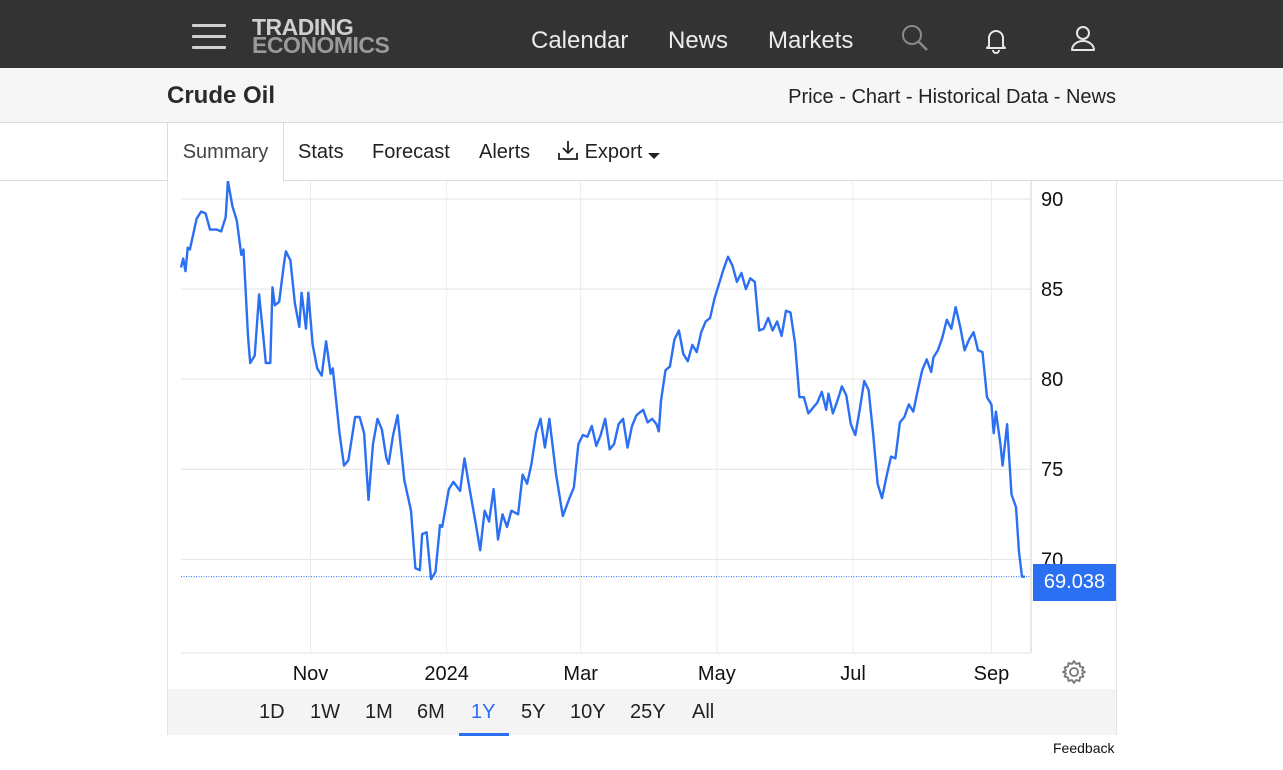  I want to click on tab-export: Export, so click(608, 152).